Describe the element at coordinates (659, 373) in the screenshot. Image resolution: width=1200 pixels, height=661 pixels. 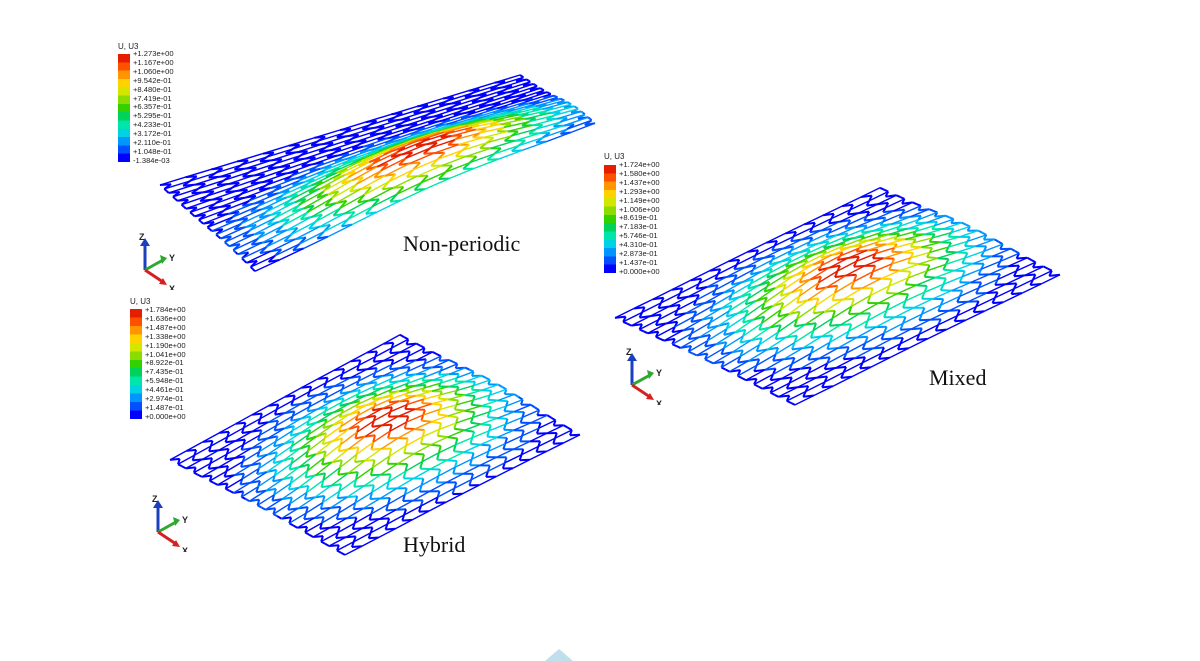
I see `axis-y-label: Y` at that location.